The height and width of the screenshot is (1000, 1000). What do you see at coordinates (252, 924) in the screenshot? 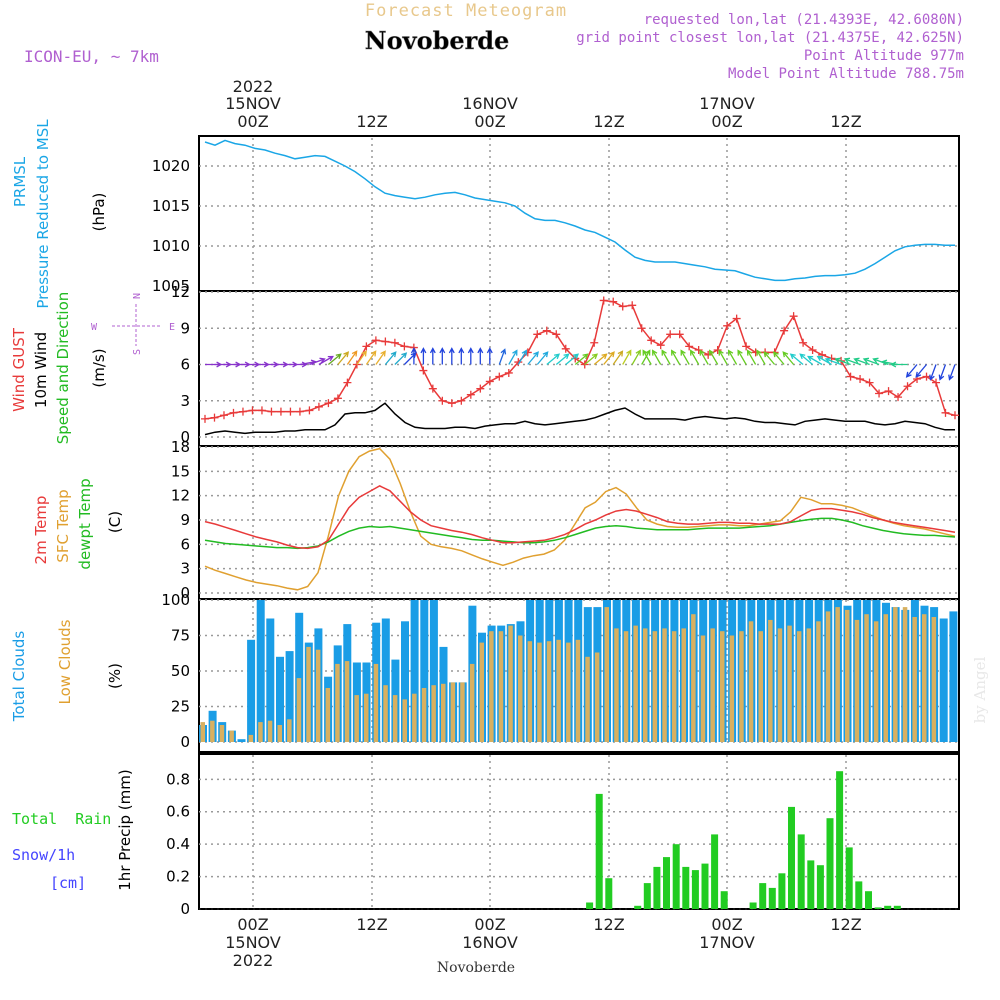
I see `bottom-tick-label: 00Z` at bounding box center [252, 924].